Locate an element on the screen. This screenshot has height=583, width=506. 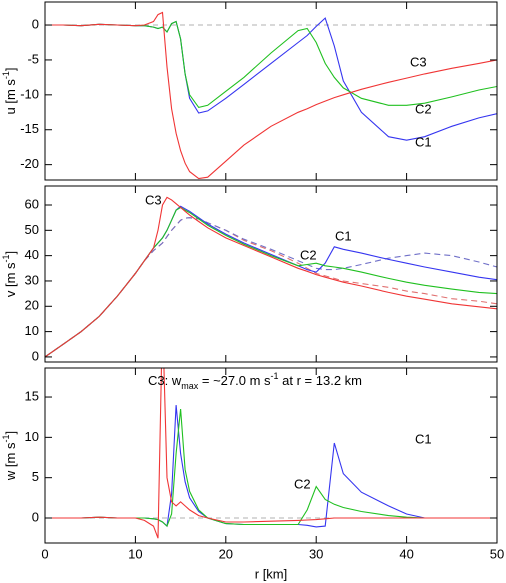
y-tick-label: -15 is located at coordinates (29, 128).